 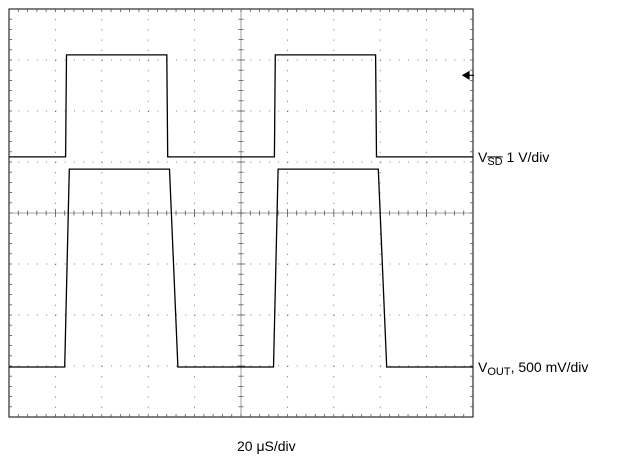 What do you see at coordinates (526, 157) in the screenshot?
I see `trace-label-scale: 1 V/div` at bounding box center [526, 157].